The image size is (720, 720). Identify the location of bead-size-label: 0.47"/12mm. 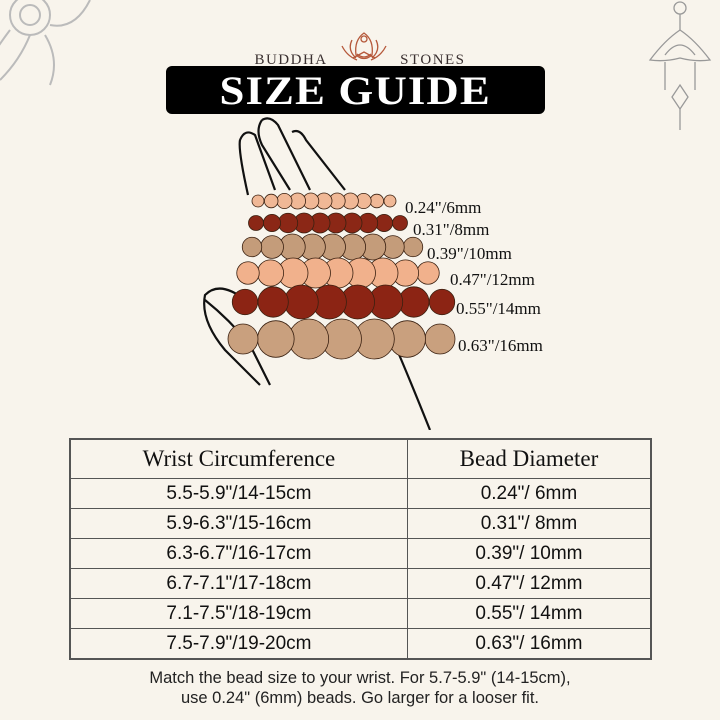
(492, 279).